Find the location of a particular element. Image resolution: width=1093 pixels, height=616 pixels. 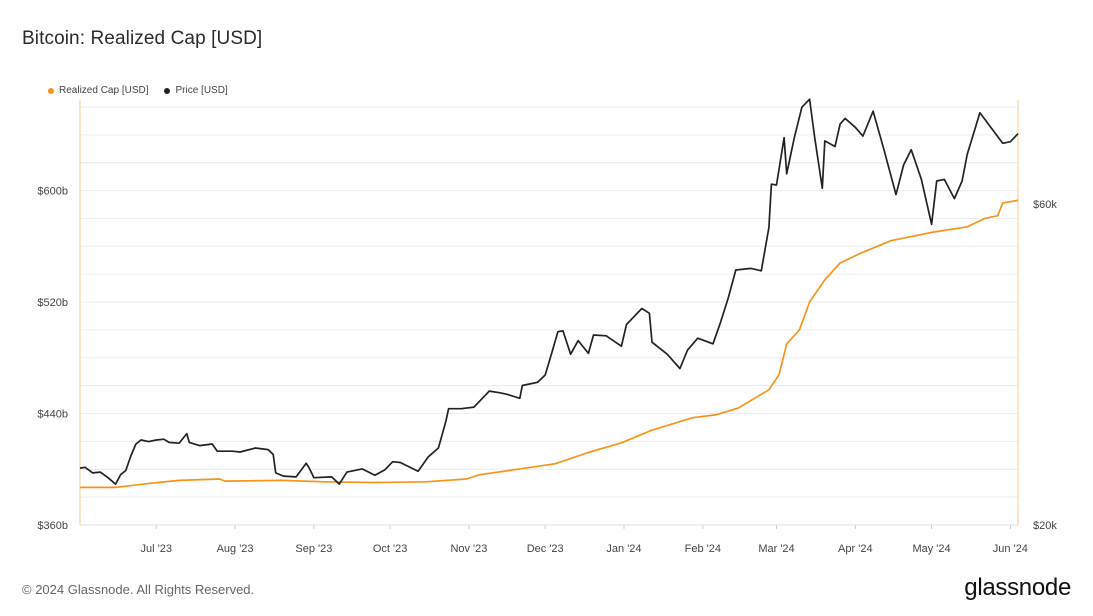

brand-logo: glassnode is located at coordinates (1017, 587).